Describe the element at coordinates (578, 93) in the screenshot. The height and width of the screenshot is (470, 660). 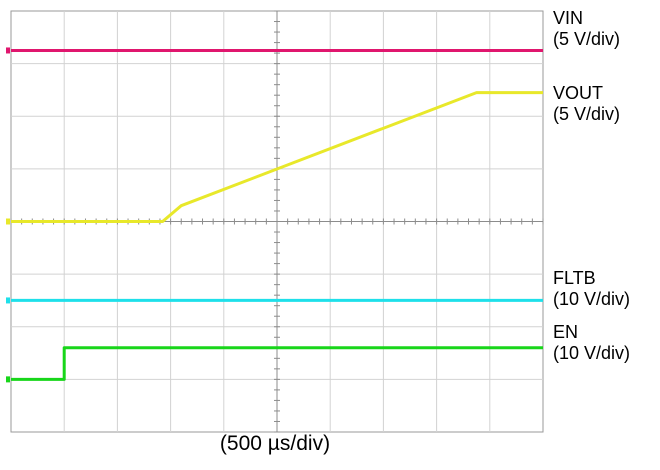
I see `vout-label: VOUT` at that location.